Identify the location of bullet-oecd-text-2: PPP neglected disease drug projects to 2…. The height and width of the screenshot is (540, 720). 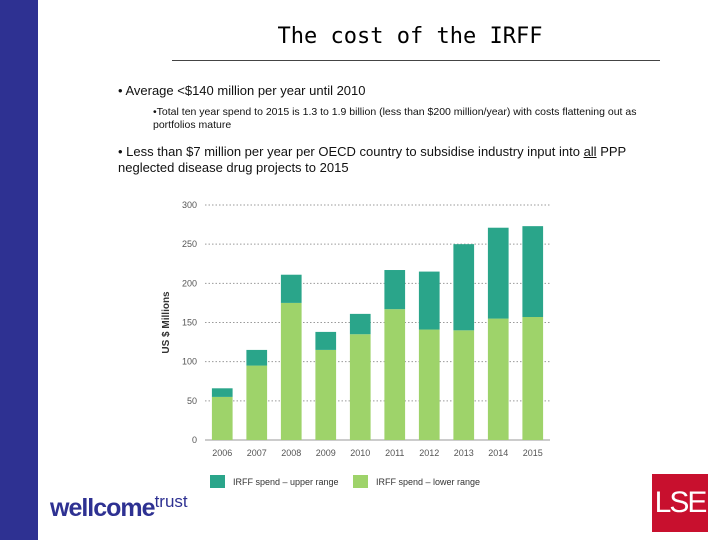
(372, 159).